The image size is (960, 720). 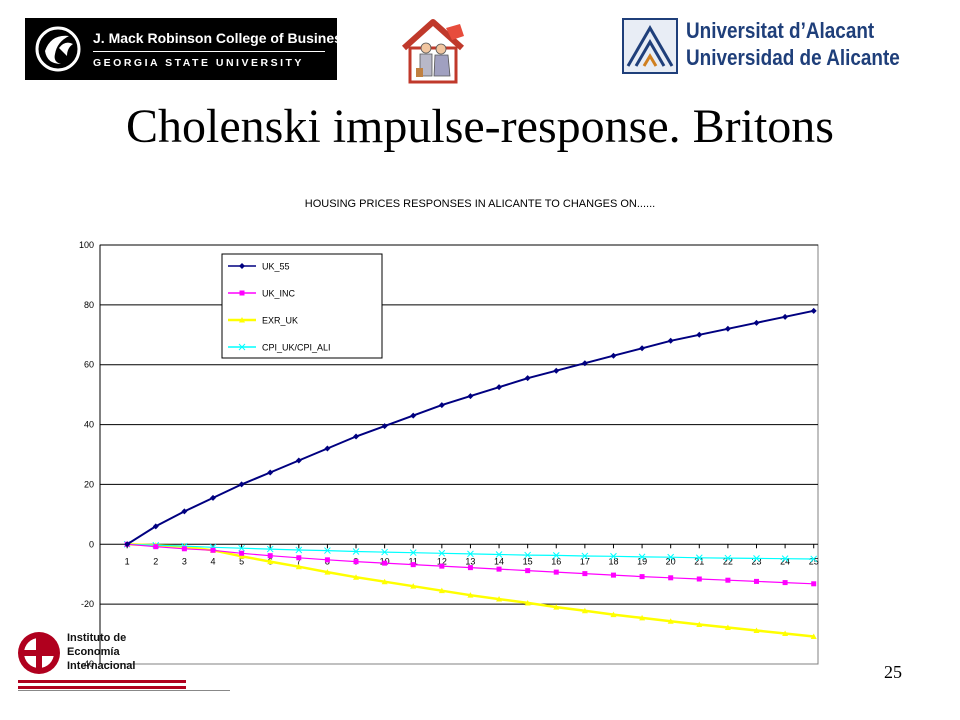 What do you see at coordinates (89, 484) in the screenshot?
I see `y-tick-label: 20` at bounding box center [89, 484].